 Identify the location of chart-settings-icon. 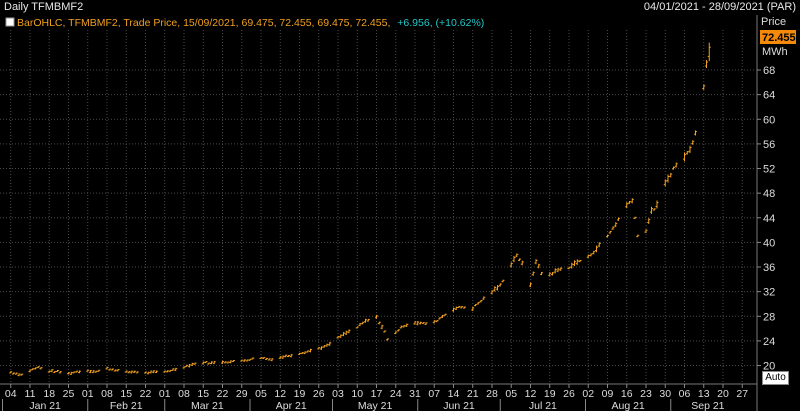
(10, 22).